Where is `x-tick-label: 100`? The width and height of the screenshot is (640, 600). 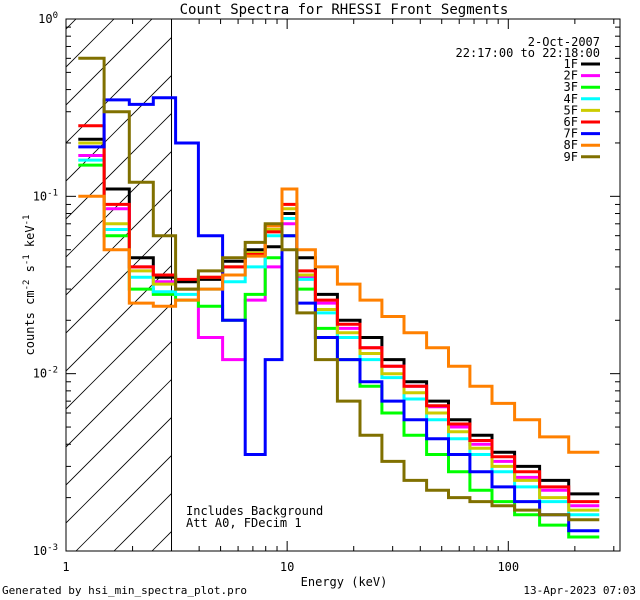 x-tick-label: 100 is located at coordinates (508, 567).